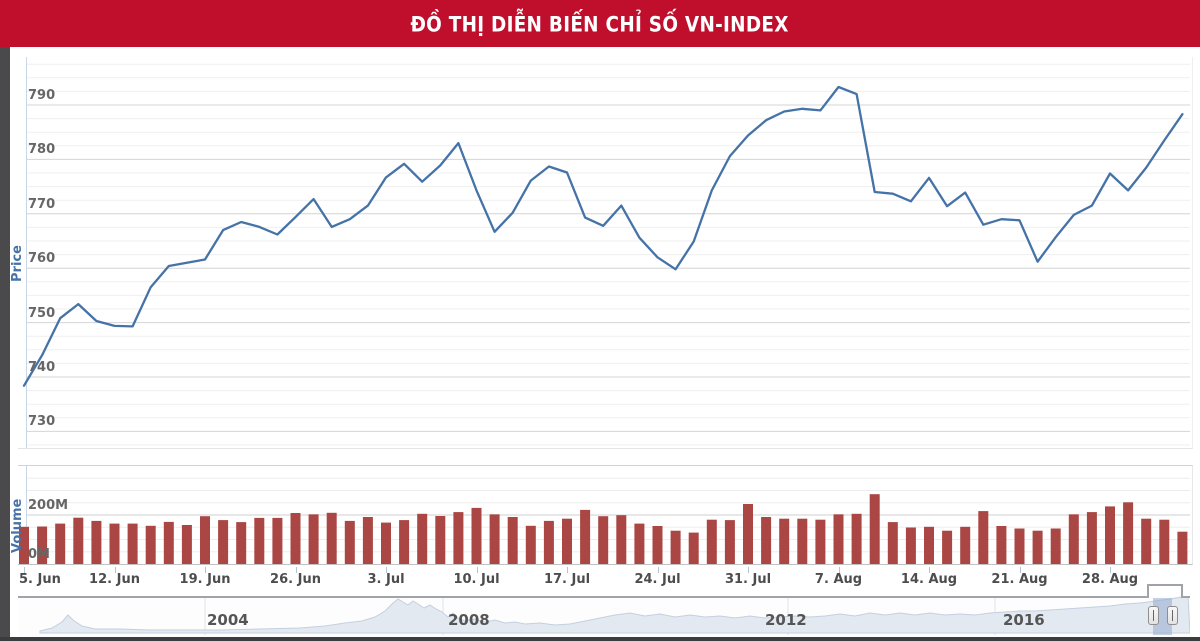 The height and width of the screenshot is (641, 1200). I want to click on price-tick-label: 740, so click(42, 367).